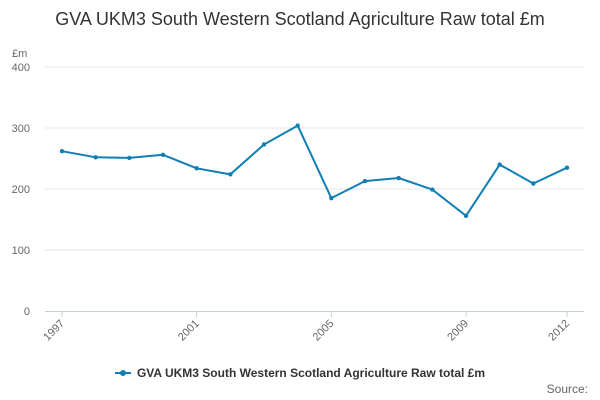  I want to click on x-tick-label: 2001, so click(189, 331).